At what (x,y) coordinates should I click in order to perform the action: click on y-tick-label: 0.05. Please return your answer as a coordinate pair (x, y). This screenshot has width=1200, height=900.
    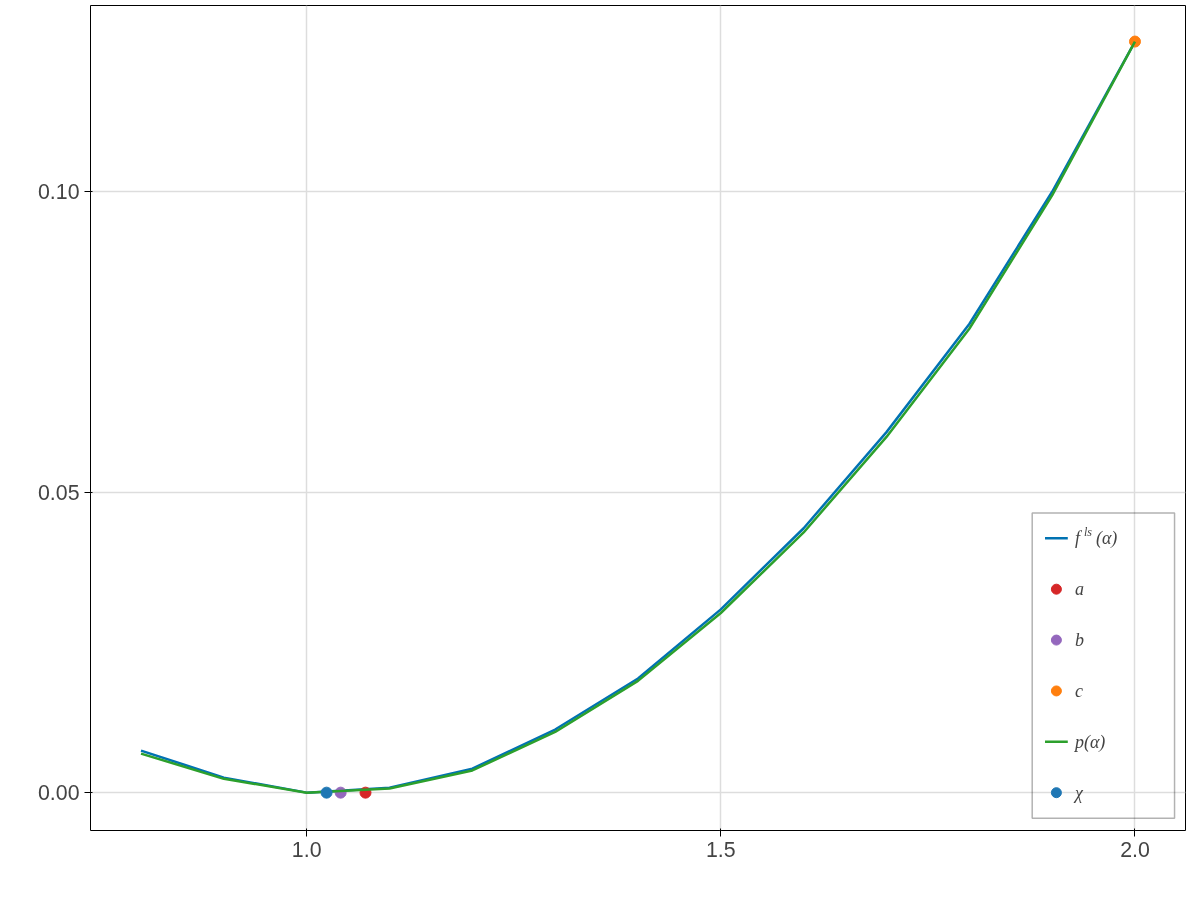
    Looking at the image, I should click on (58, 492).